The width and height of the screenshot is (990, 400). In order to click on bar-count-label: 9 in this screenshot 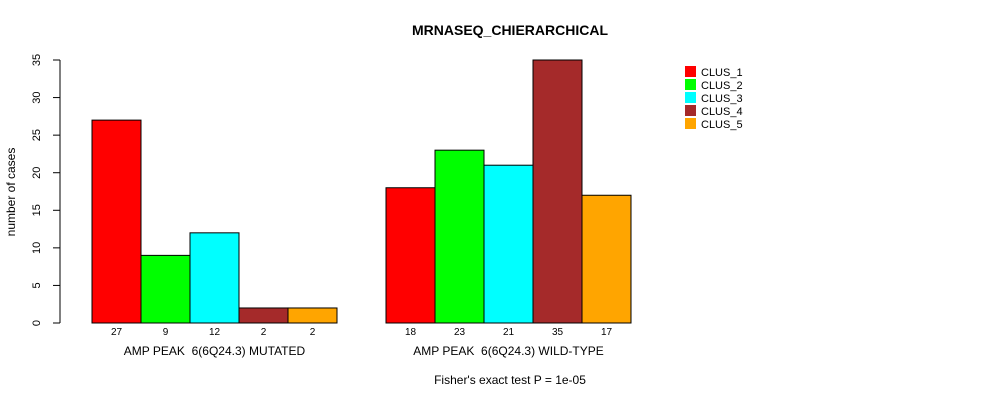, I will do `click(166, 332)`.